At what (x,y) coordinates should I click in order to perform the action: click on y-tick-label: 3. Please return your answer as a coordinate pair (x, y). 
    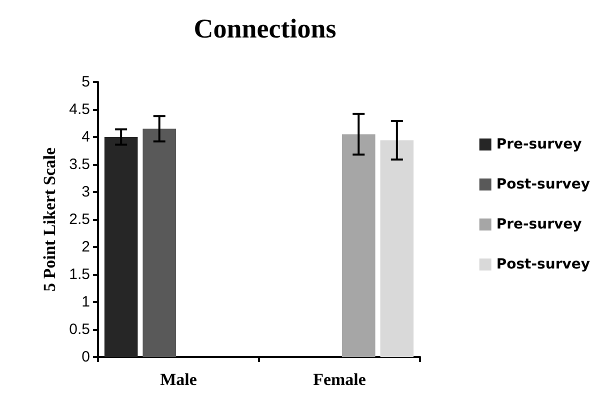
    Looking at the image, I should click on (86, 192).